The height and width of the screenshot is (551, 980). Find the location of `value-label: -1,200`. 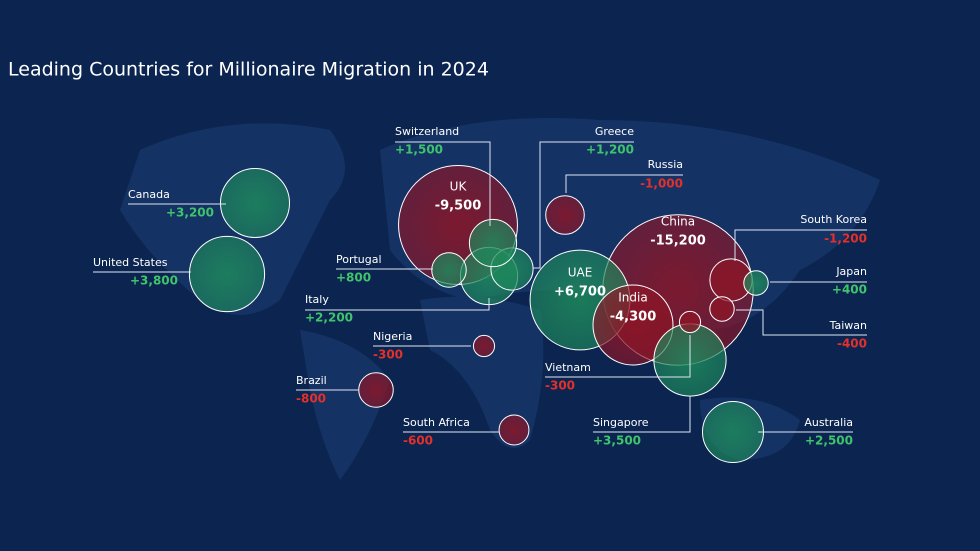

value-label: -1,200 is located at coordinates (845, 239).